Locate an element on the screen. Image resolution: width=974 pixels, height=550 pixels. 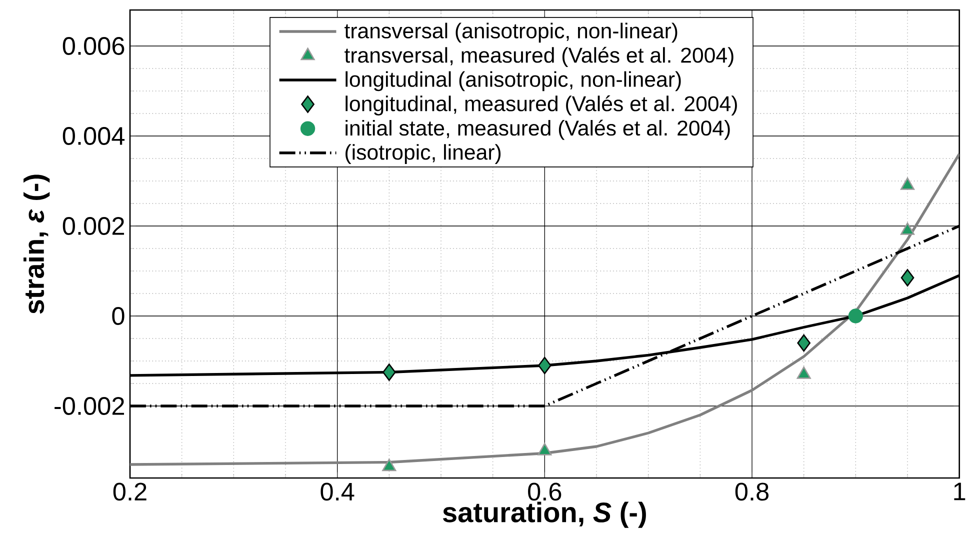
x-tick-label: 0.8 is located at coordinates (752, 491).